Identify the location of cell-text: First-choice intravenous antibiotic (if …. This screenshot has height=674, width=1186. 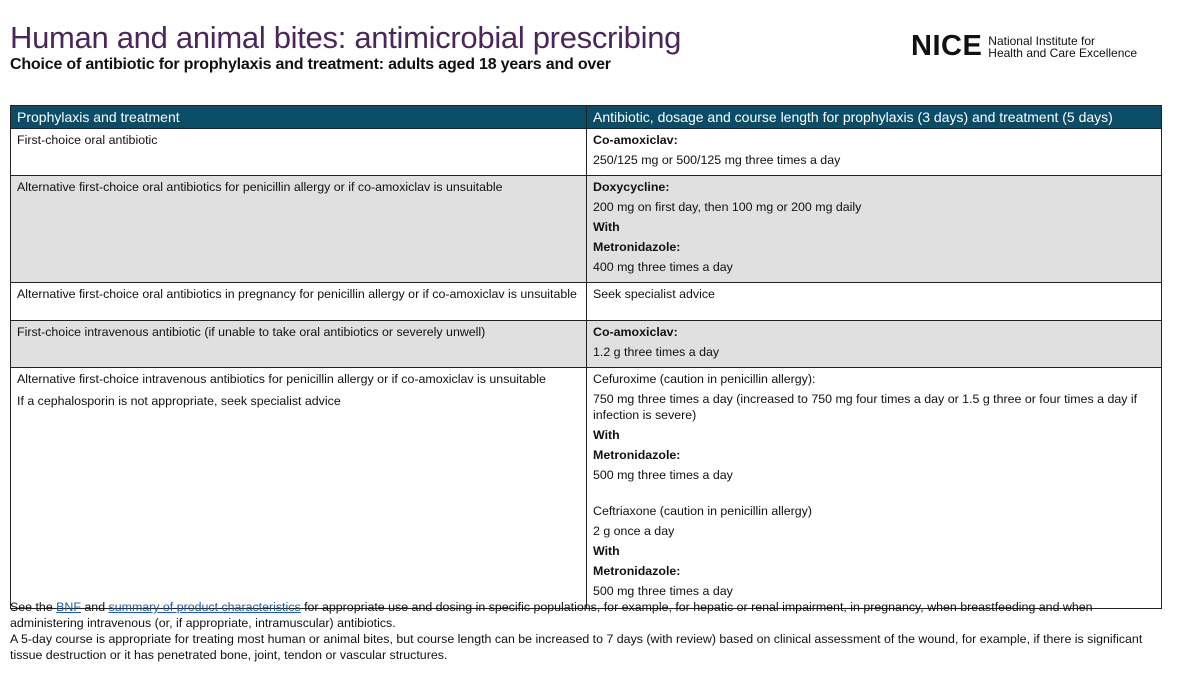
(251, 332).